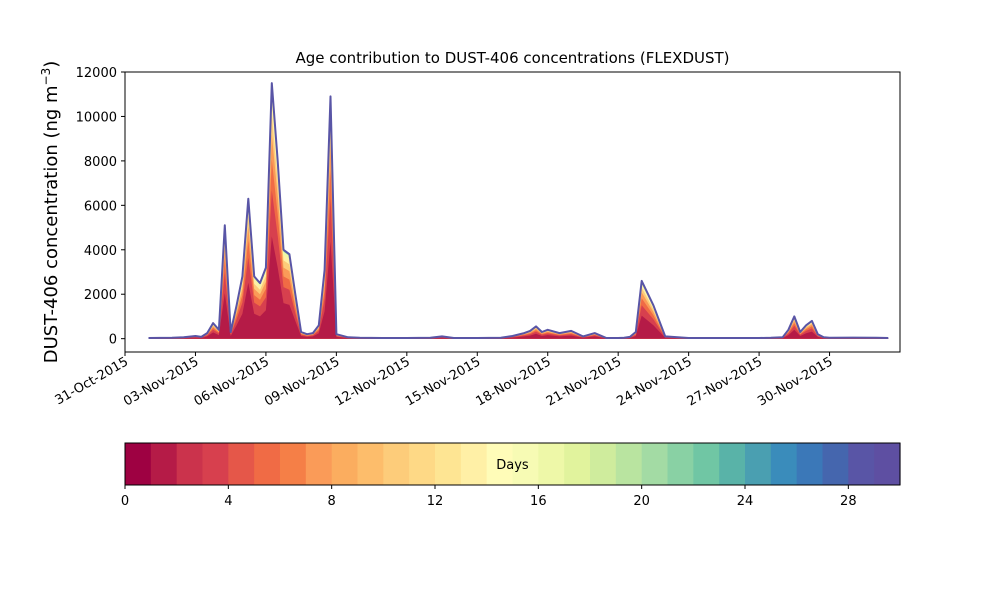  I want to click on colorbar-tick-label: 8, so click(332, 501).